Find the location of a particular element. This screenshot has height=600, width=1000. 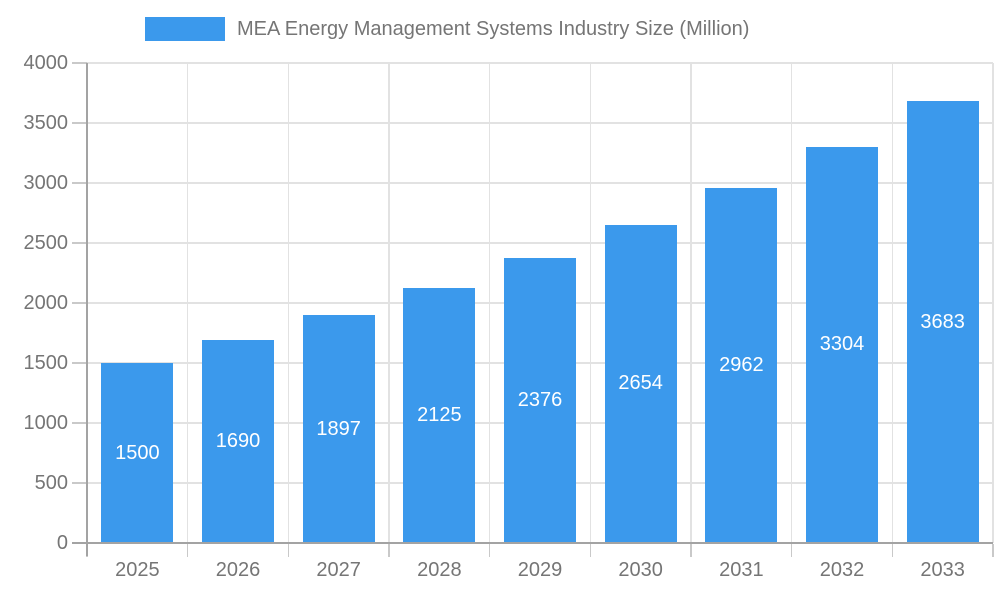

bar-2026: 1690 is located at coordinates (238, 441).